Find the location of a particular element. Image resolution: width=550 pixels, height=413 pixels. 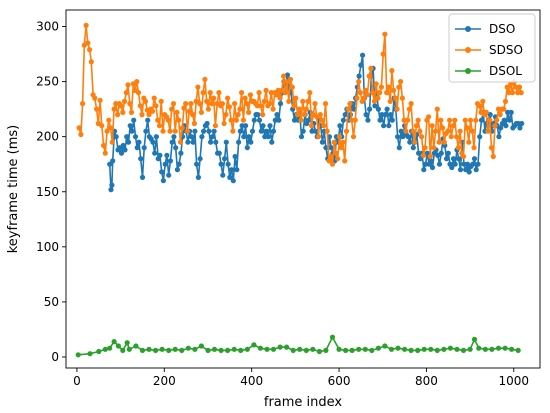

y-tick-label: 200 is located at coordinates (47, 137).